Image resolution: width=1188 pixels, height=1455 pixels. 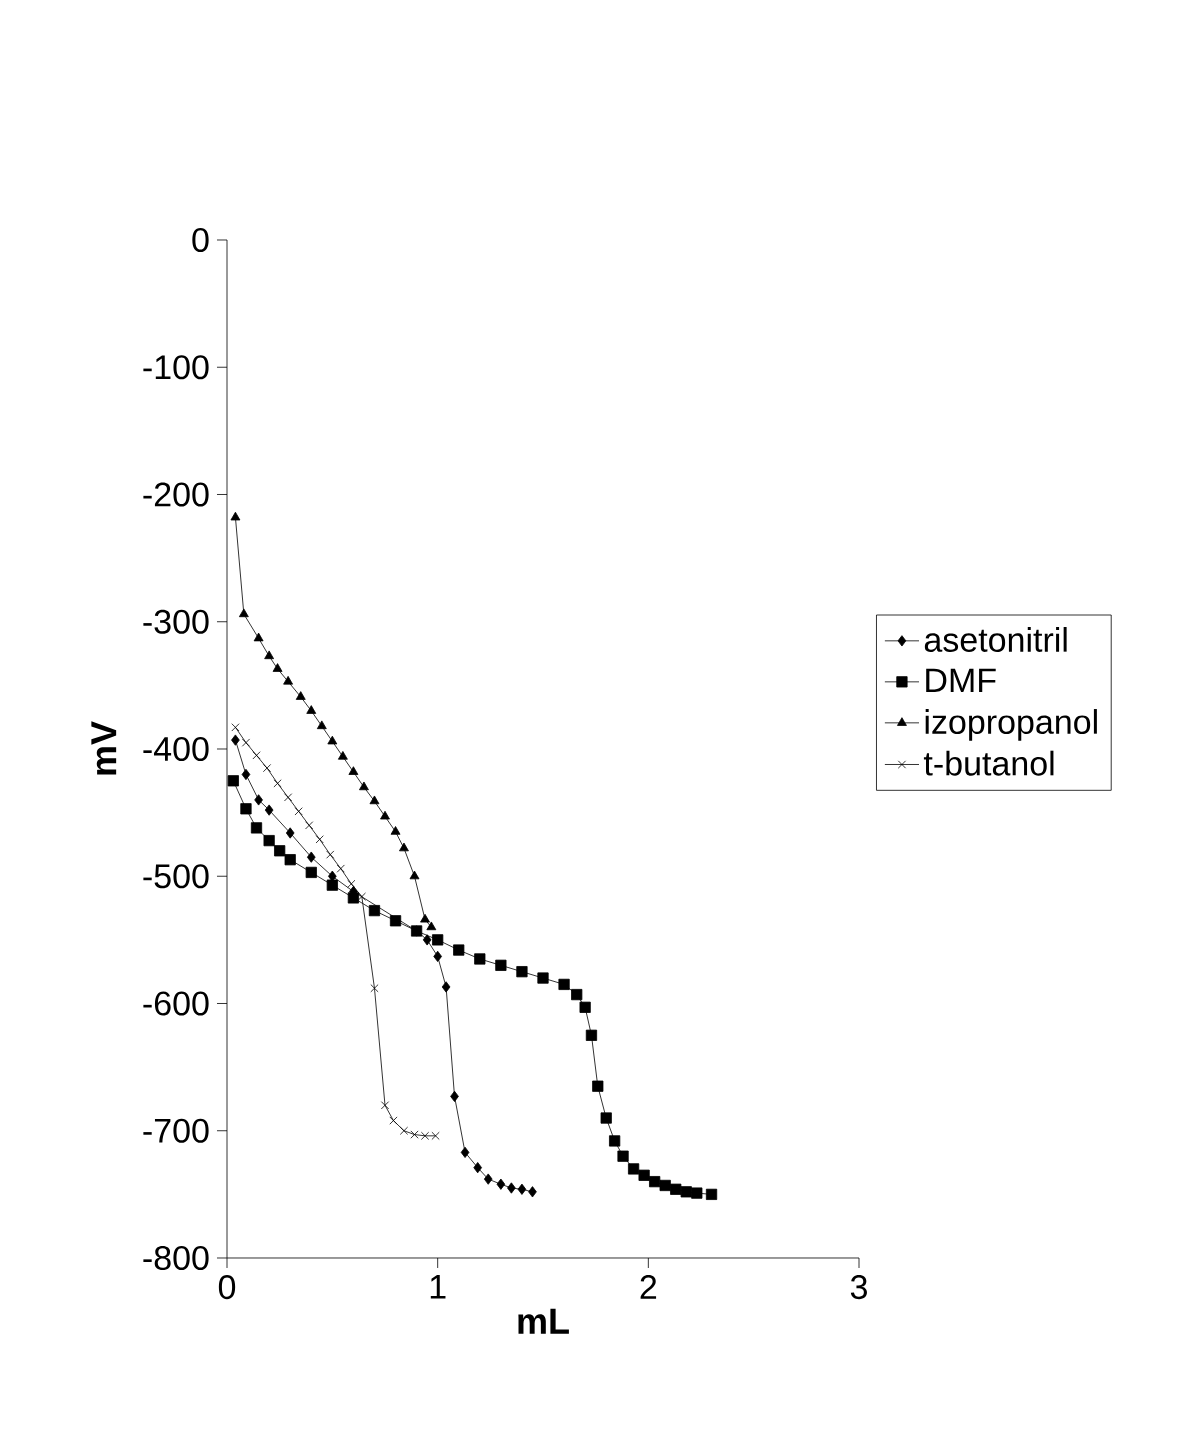 What do you see at coordinates (543, 1321) in the screenshot?
I see `x-axis-title: mL` at bounding box center [543, 1321].